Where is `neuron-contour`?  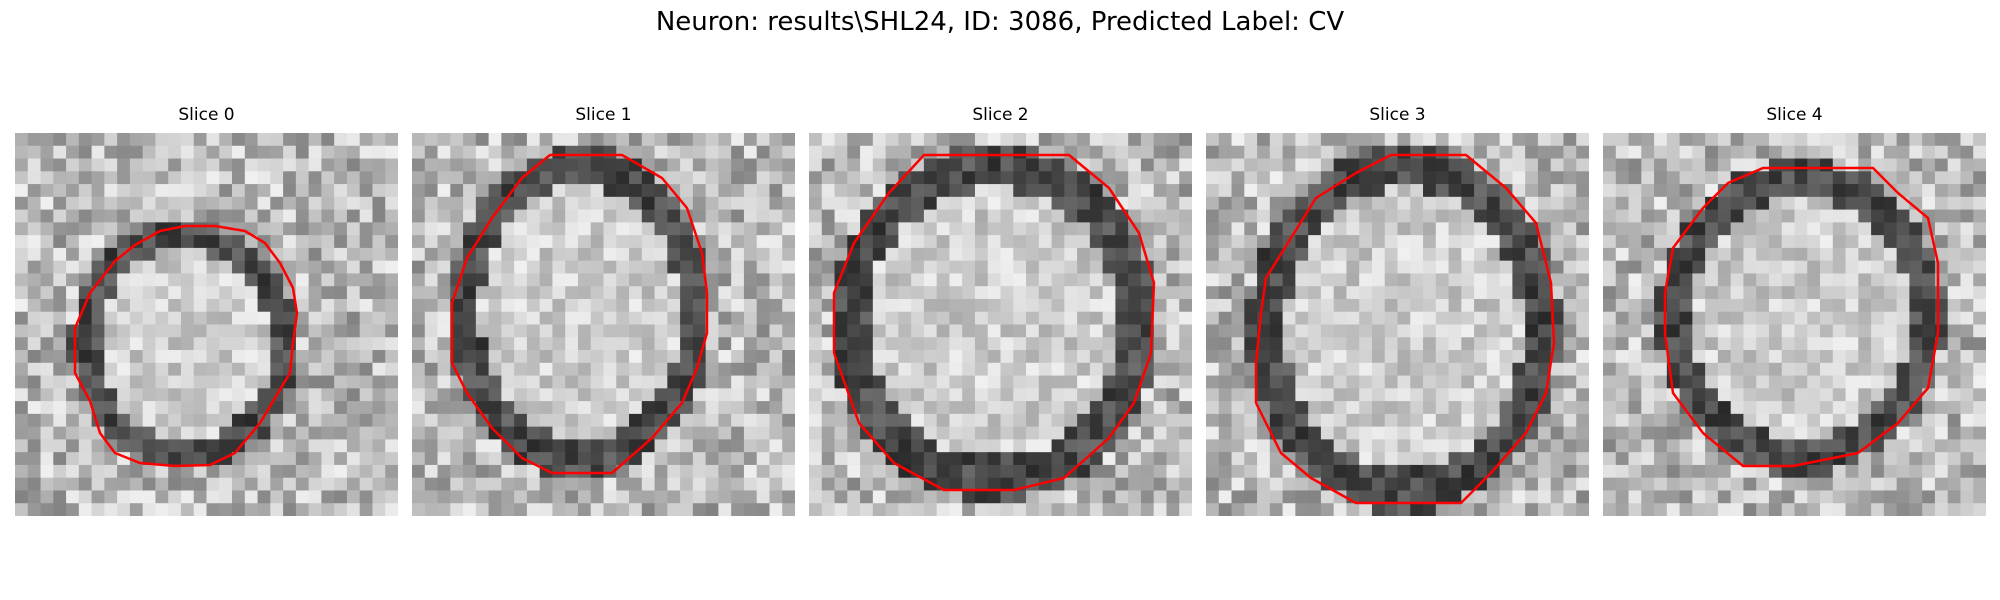
neuron-contour is located at coordinates (1801, 317).